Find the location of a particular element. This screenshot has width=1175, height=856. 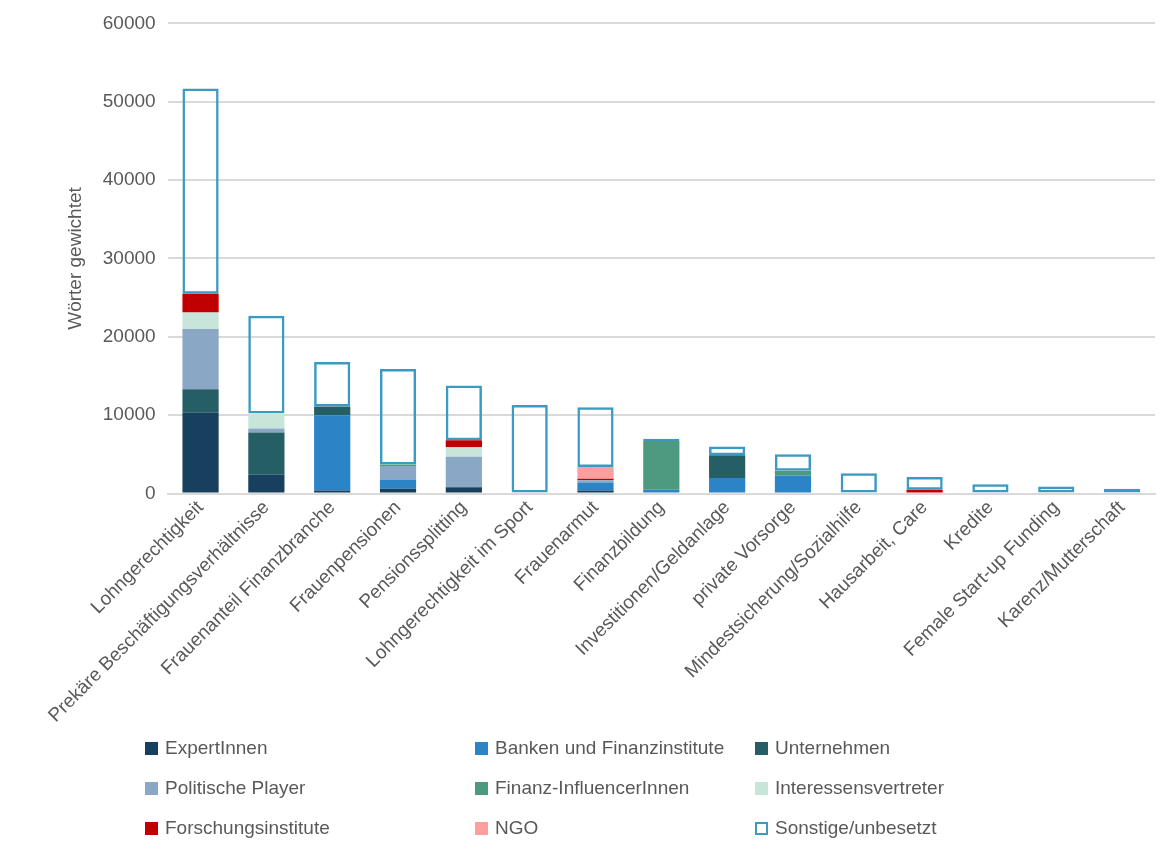

y-tick-label: 50000 is located at coordinates (129, 100).